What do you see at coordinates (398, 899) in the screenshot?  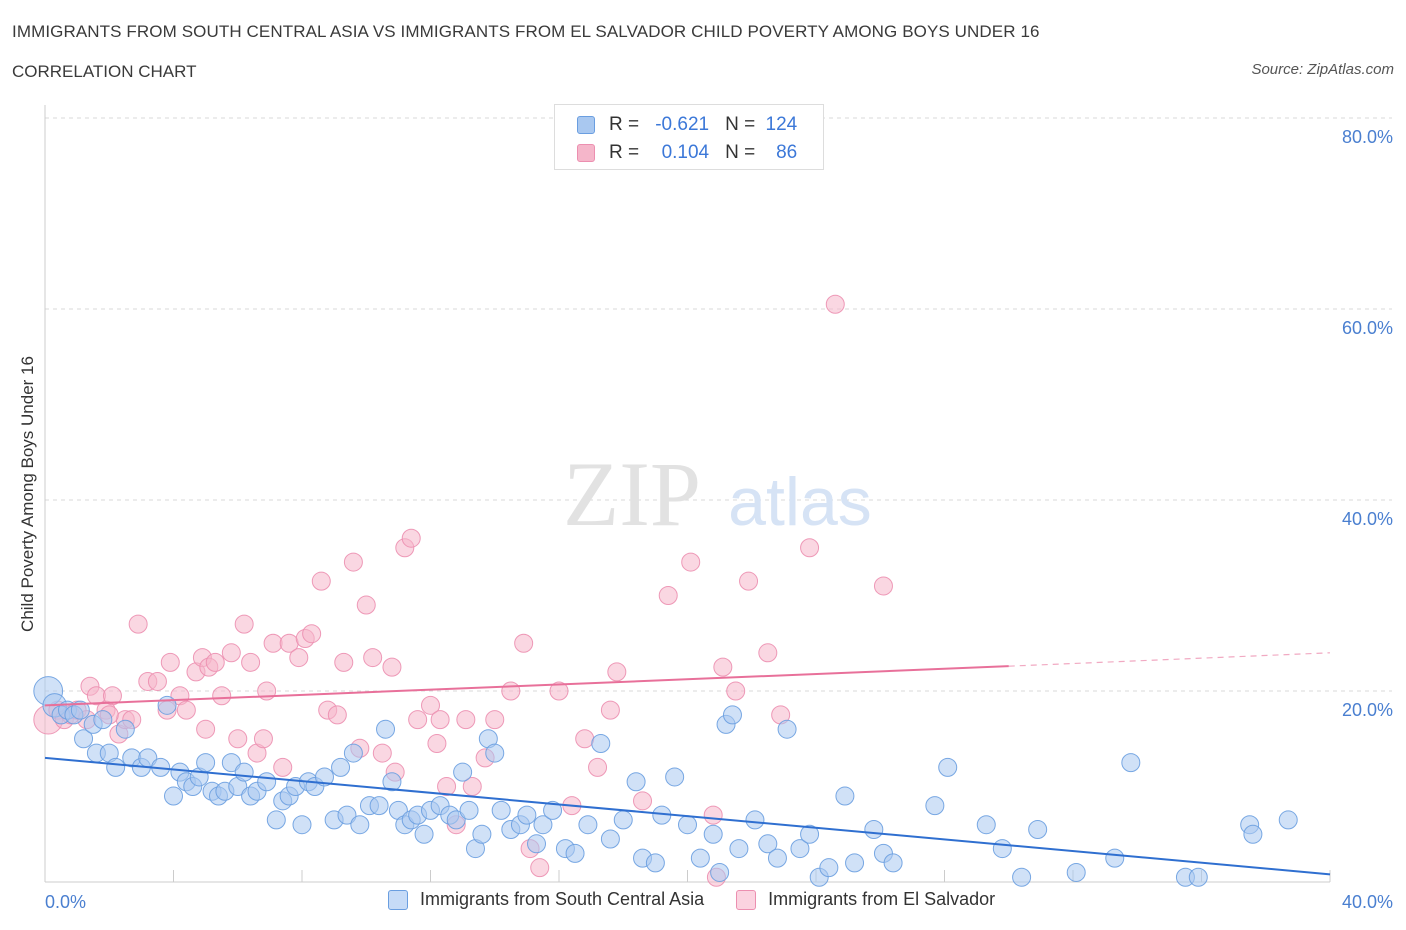 I see `series-swatch-blue` at bounding box center [398, 899].